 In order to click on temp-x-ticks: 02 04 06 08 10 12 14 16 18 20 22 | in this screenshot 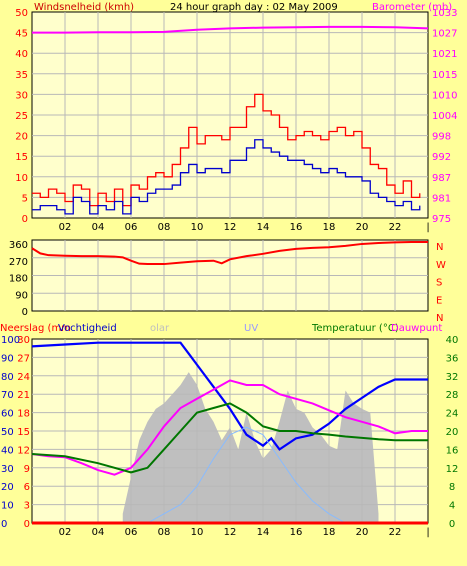, I will do `click(244, 532)`.